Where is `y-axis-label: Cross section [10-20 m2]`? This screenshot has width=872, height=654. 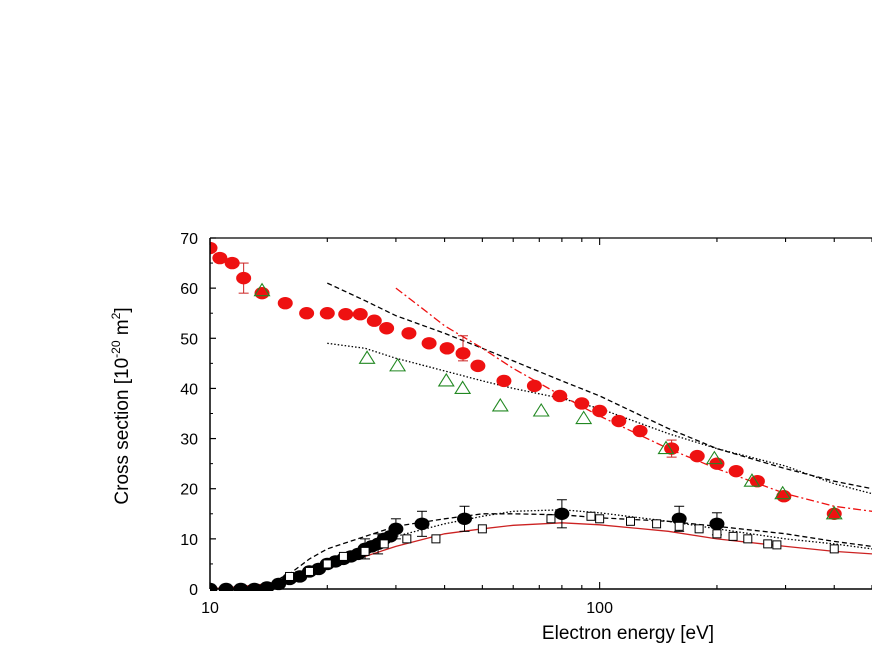 y-axis-label: Cross section [10-20 m2] is located at coordinates (121, 405).